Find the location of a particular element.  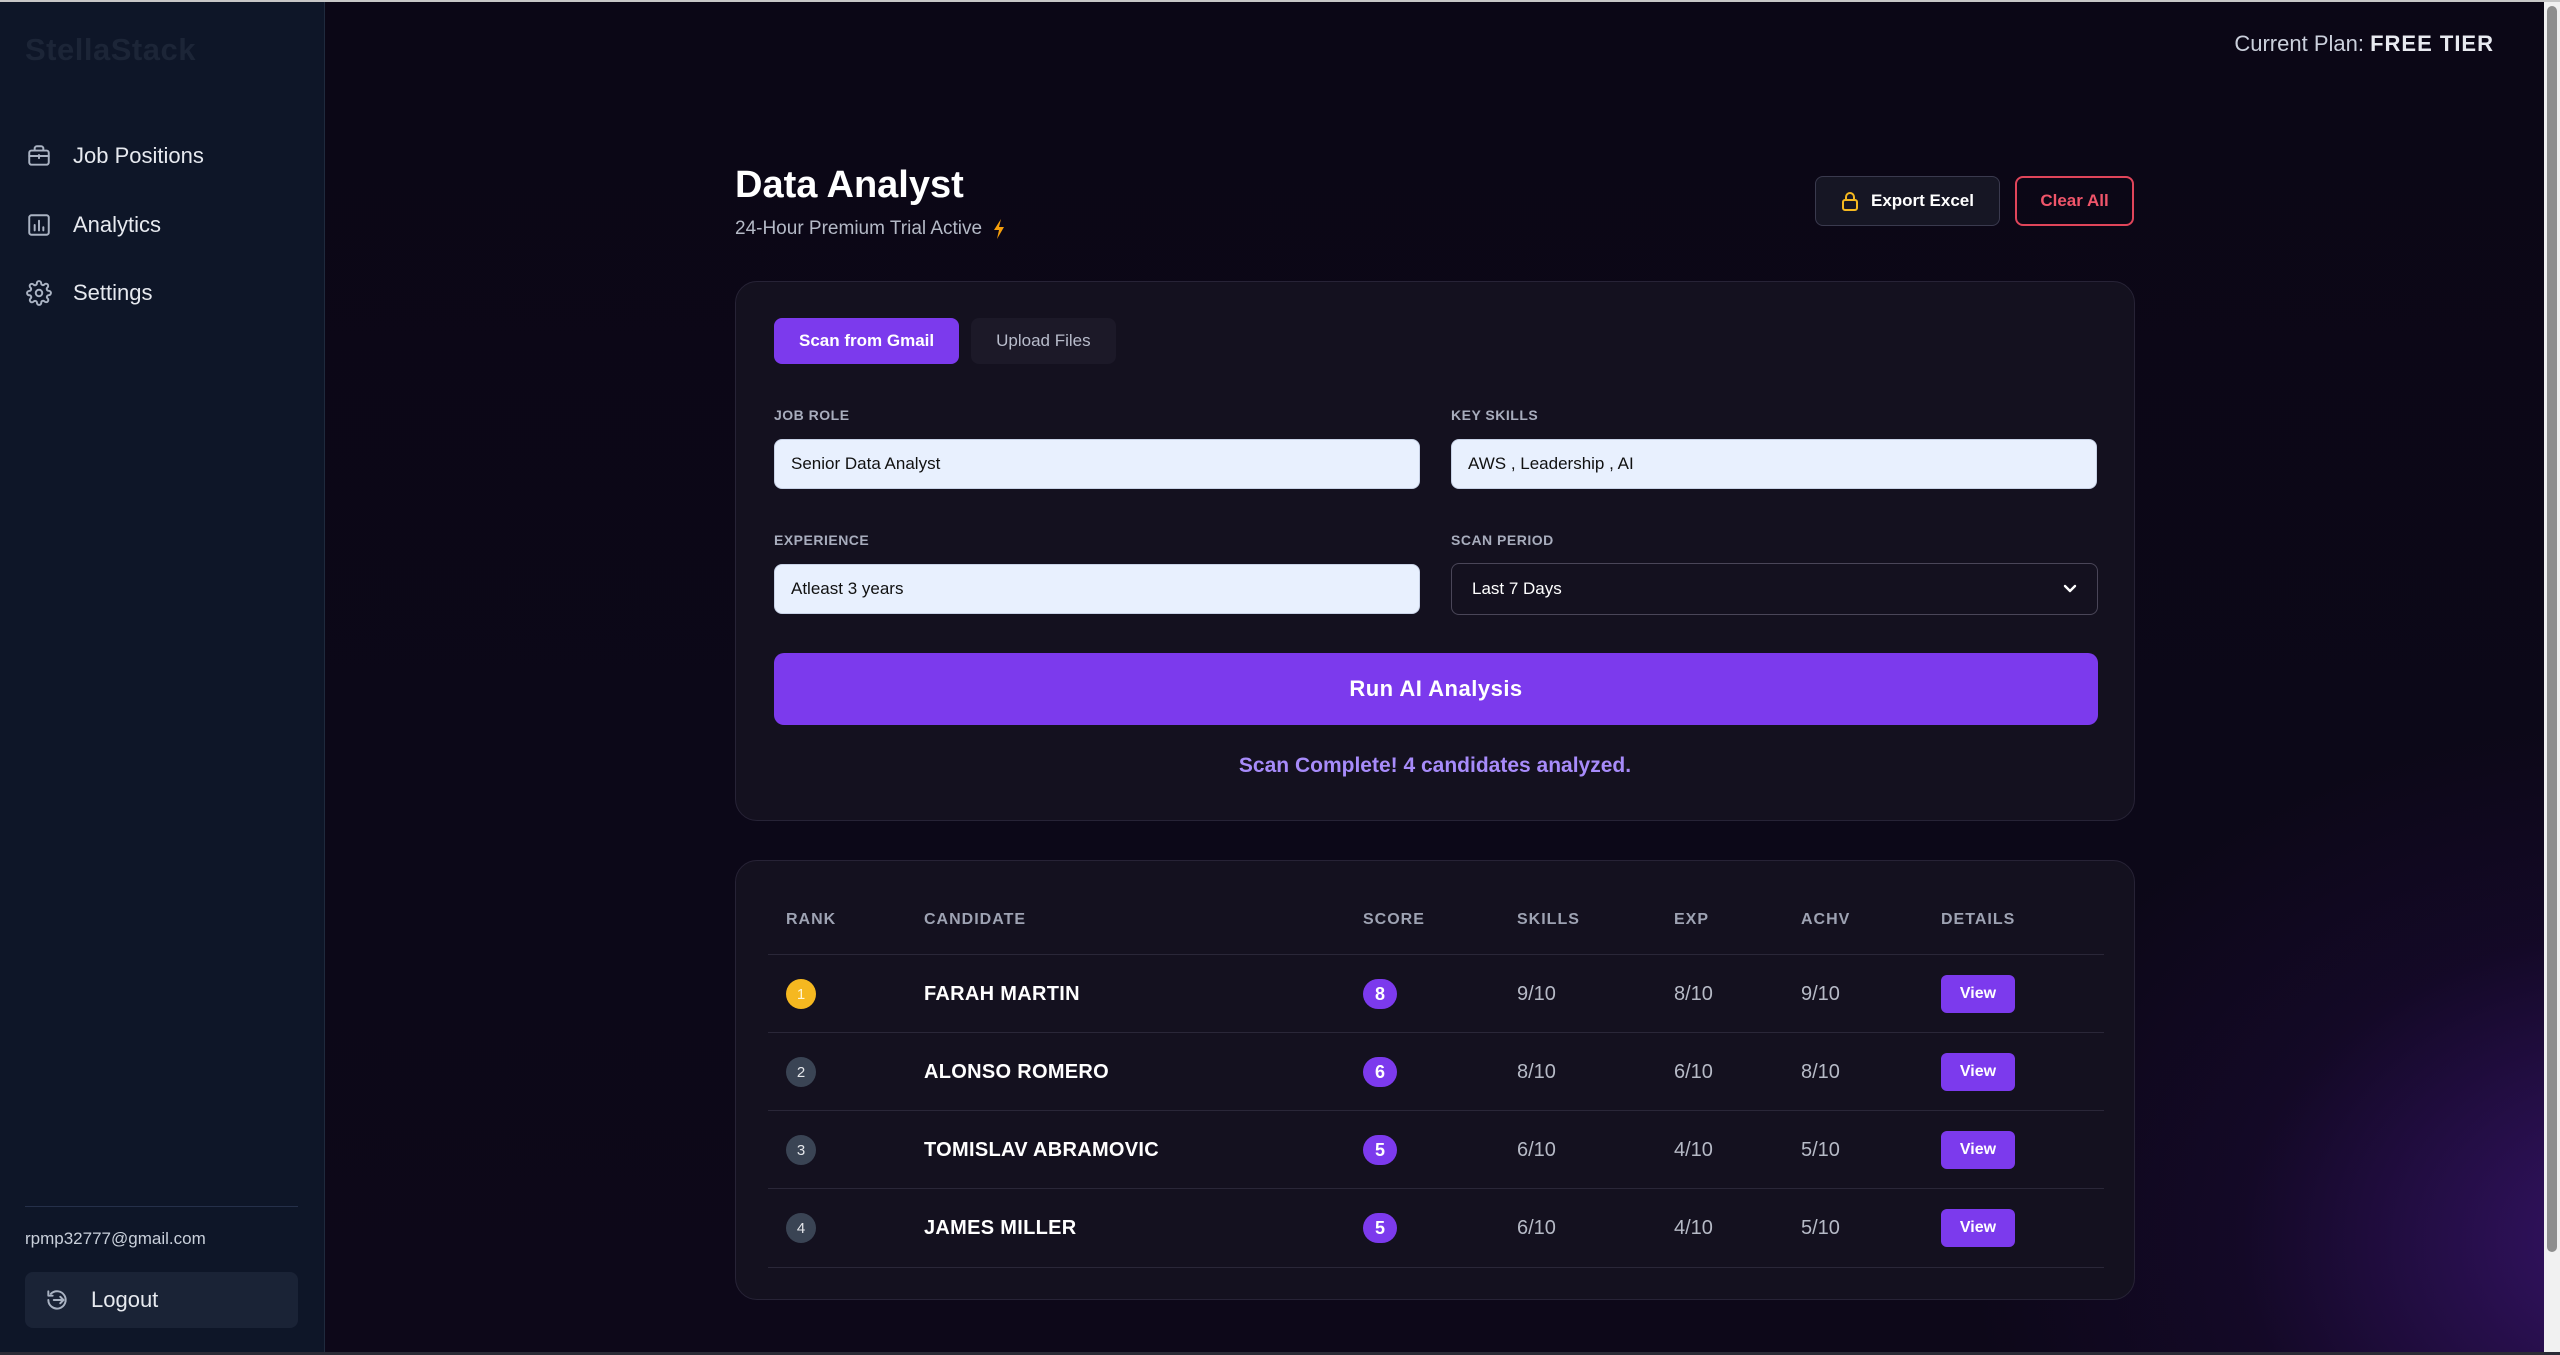

column-header-candidate: CANDIDATE is located at coordinates (975, 919).